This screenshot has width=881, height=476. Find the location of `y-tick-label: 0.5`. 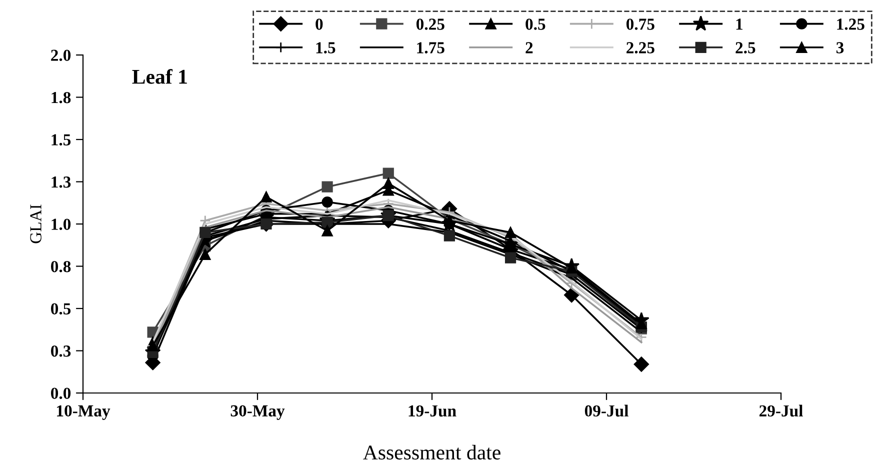

y-tick-label: 0.5 is located at coordinates (60, 309).